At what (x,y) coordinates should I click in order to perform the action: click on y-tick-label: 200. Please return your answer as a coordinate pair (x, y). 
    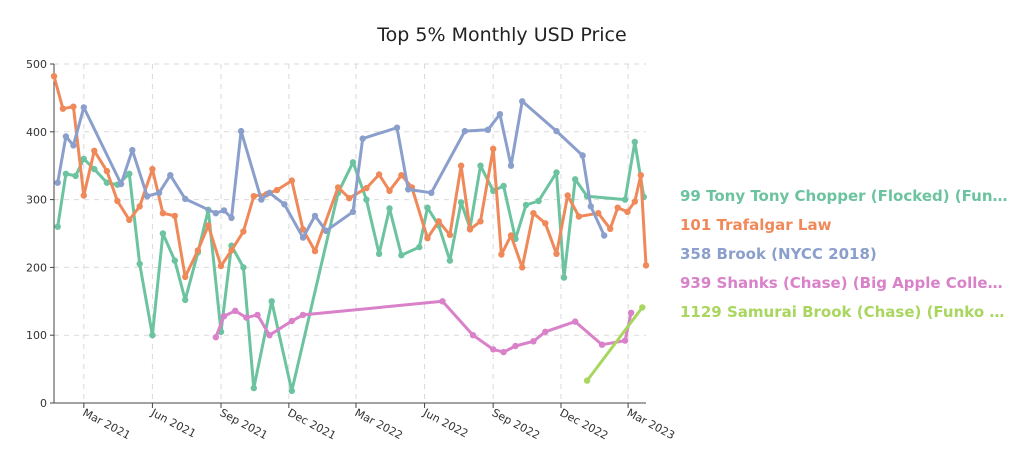
    Looking at the image, I should click on (36, 267).